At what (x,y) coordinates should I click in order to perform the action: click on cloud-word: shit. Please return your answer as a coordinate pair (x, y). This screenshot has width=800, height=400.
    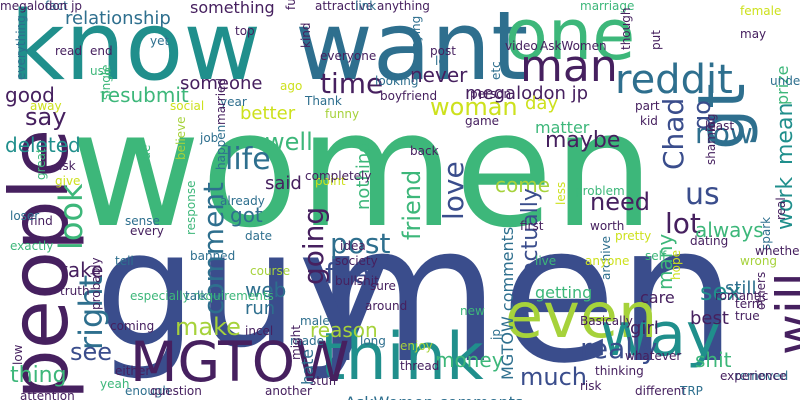
    Looking at the image, I should click on (713, 360).